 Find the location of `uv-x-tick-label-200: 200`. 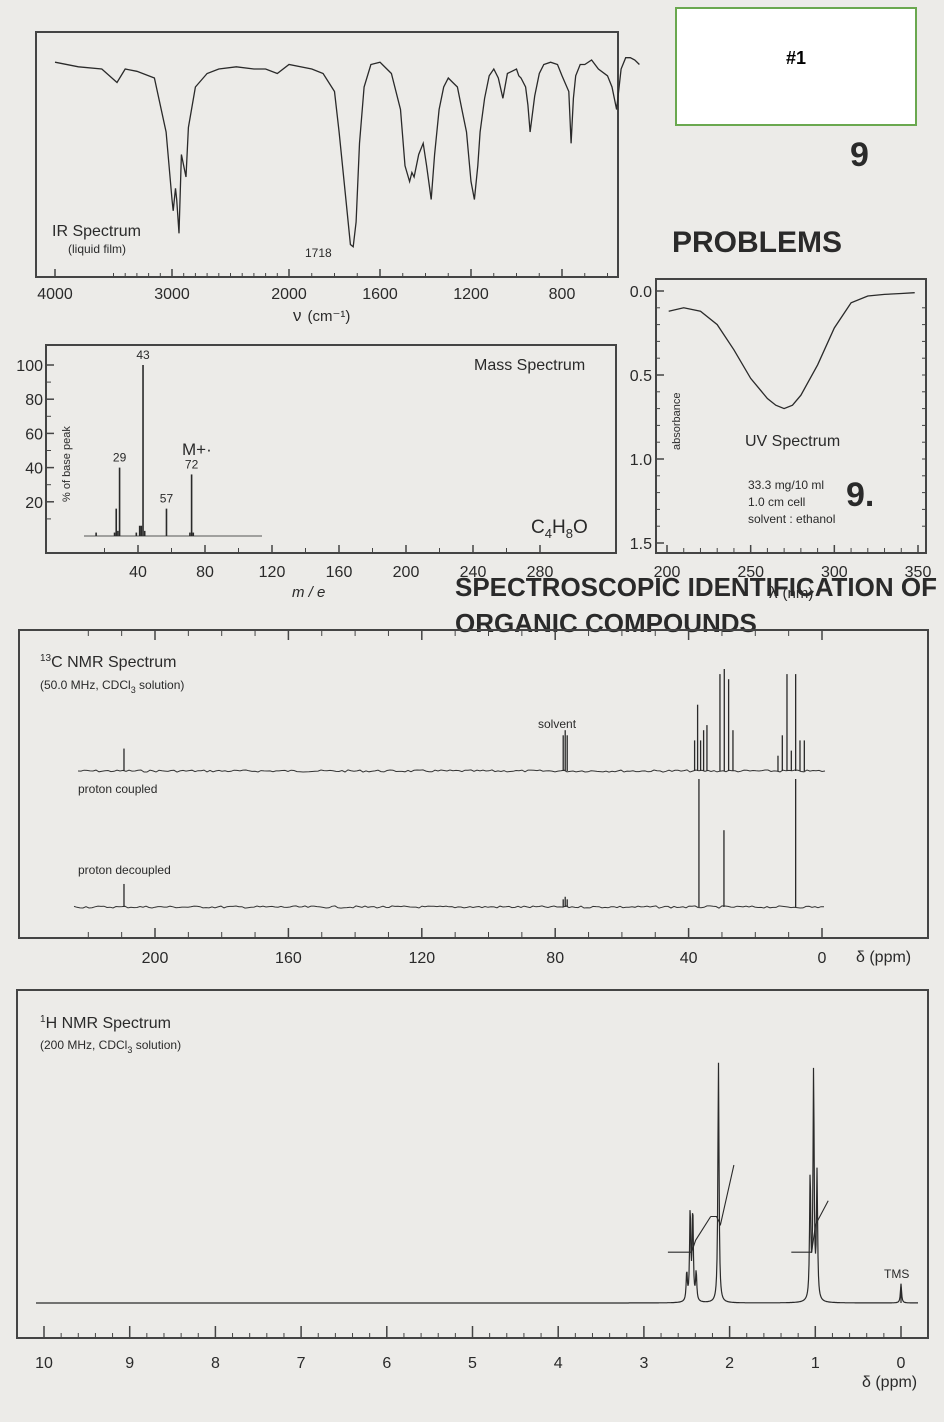

uv-x-tick-label-200: 200 is located at coordinates (667, 572).